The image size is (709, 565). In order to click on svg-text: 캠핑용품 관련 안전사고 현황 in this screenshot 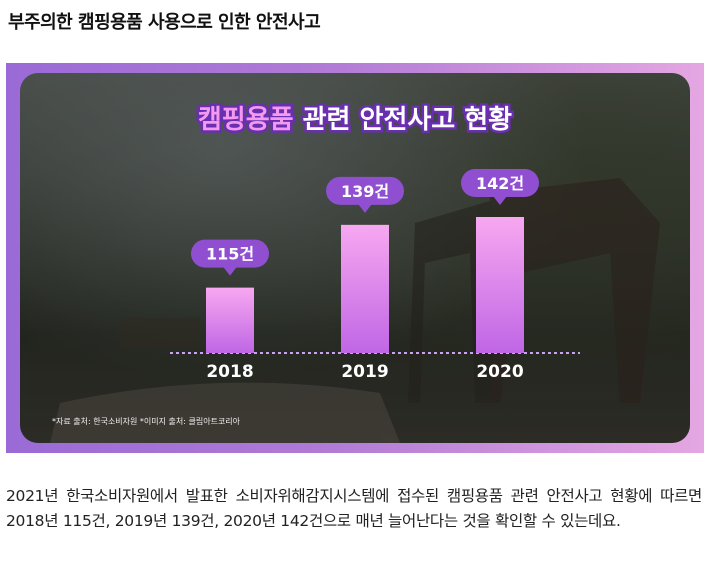, I will do `click(355, 120)`.